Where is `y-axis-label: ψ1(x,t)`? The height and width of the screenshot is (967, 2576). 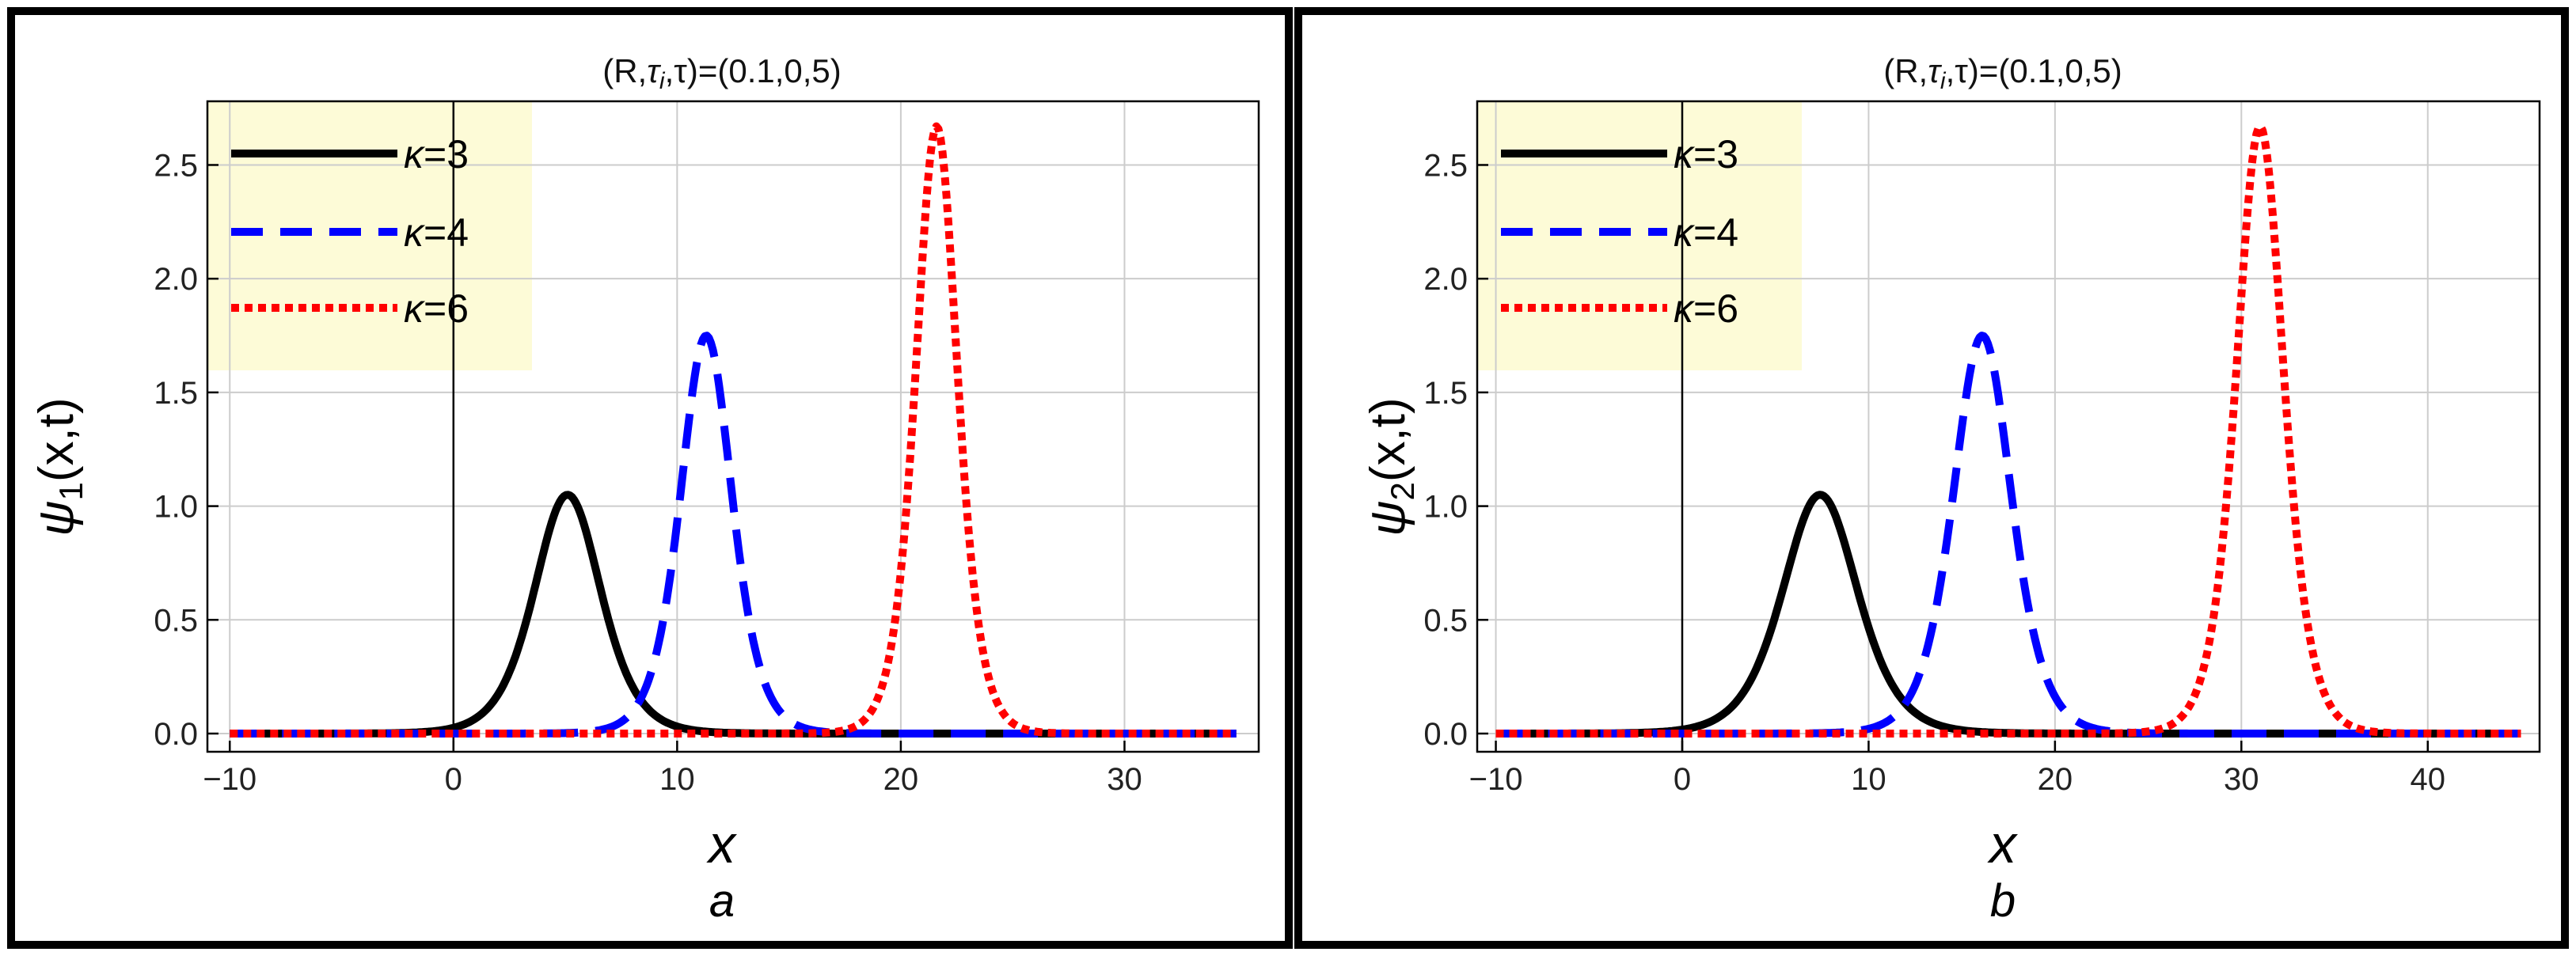 y-axis-label: ψ1(x,t) is located at coordinates (59, 466).